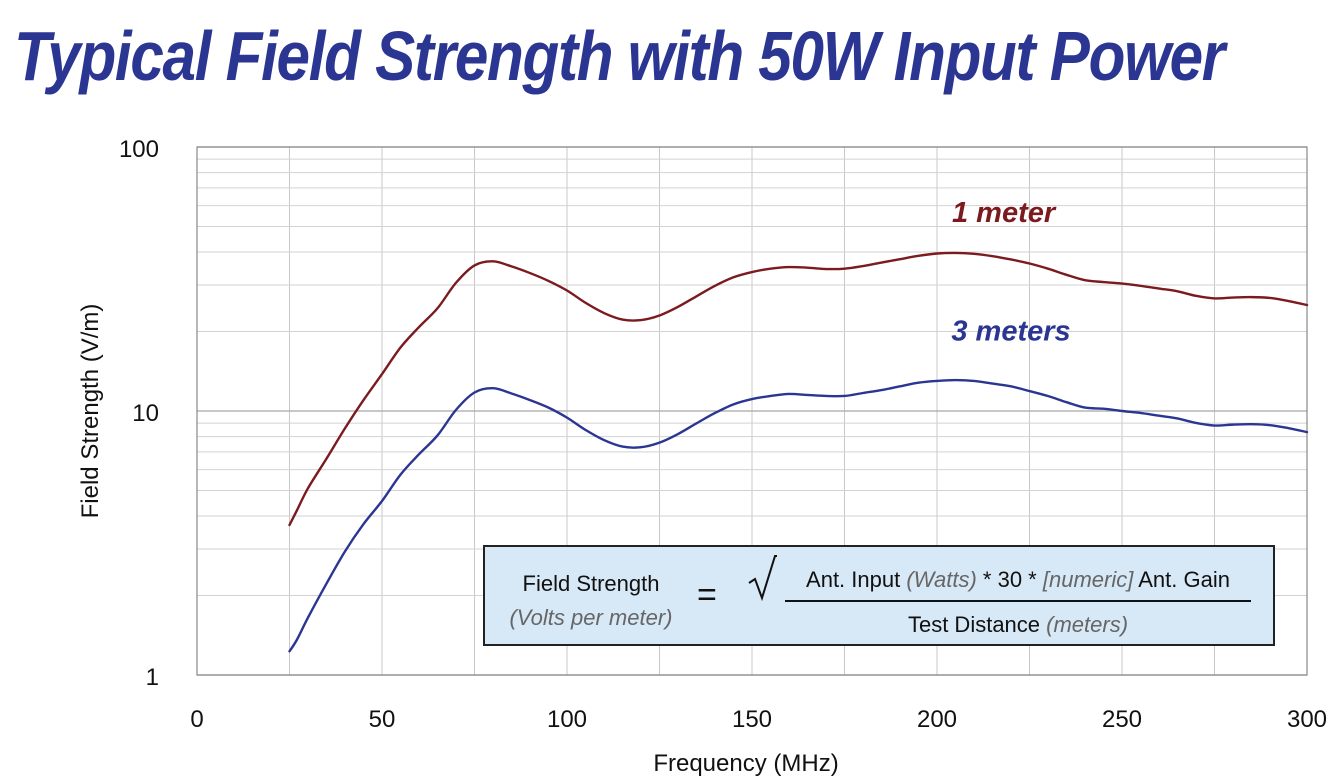 The width and height of the screenshot is (1342, 779). What do you see at coordinates (937, 719) in the screenshot?
I see `x-tick-label: 200` at bounding box center [937, 719].